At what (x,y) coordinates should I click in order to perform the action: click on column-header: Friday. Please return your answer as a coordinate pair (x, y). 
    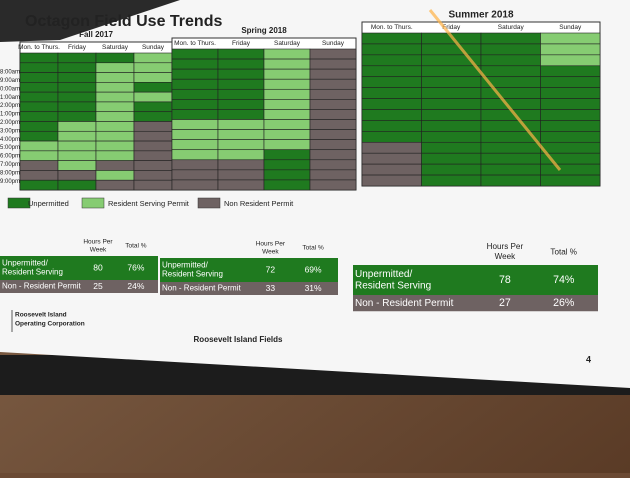
    Looking at the image, I should click on (77, 47).